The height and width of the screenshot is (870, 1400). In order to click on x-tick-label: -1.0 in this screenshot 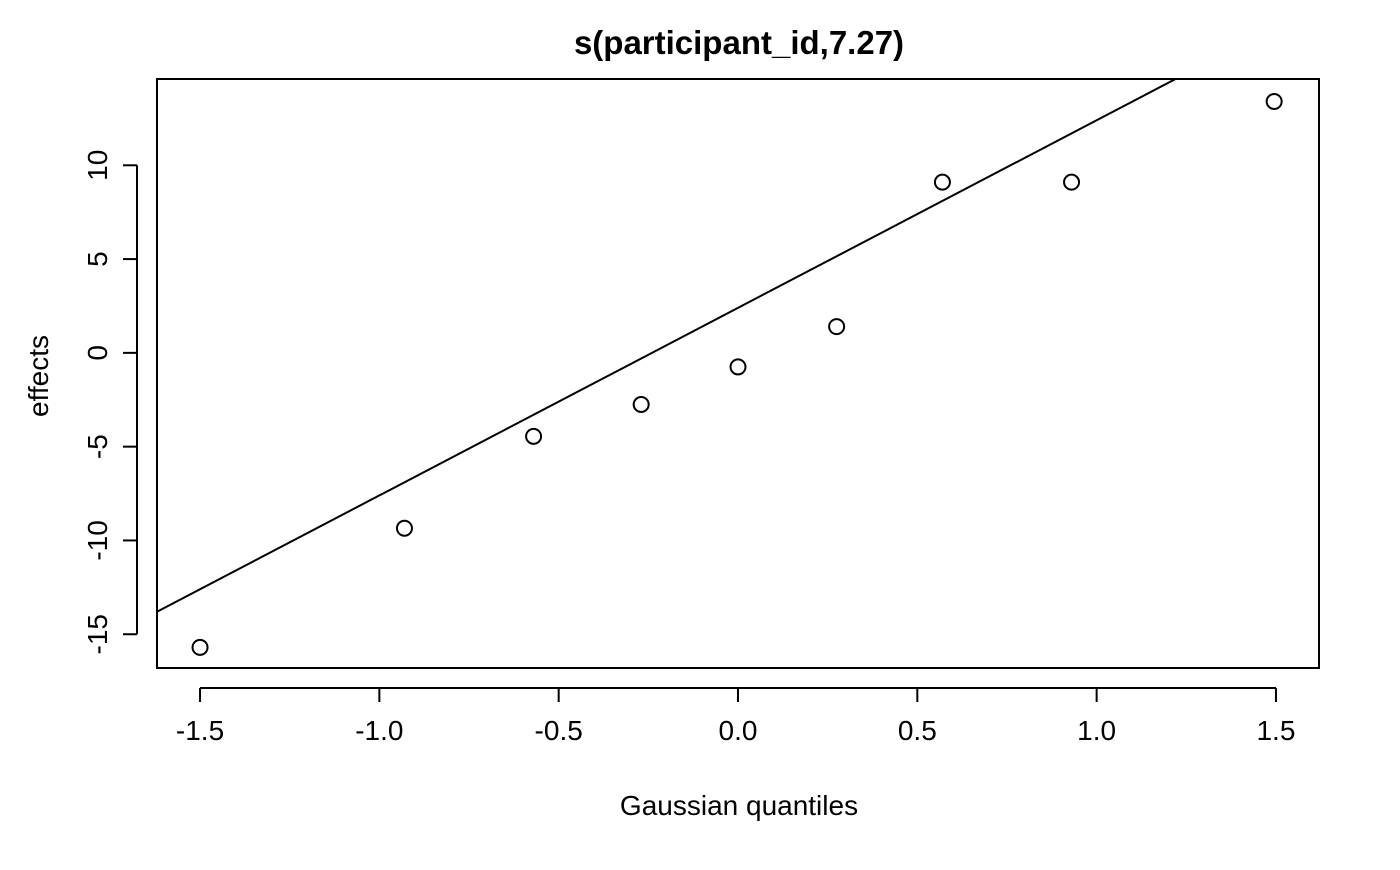, I will do `click(379, 730)`.